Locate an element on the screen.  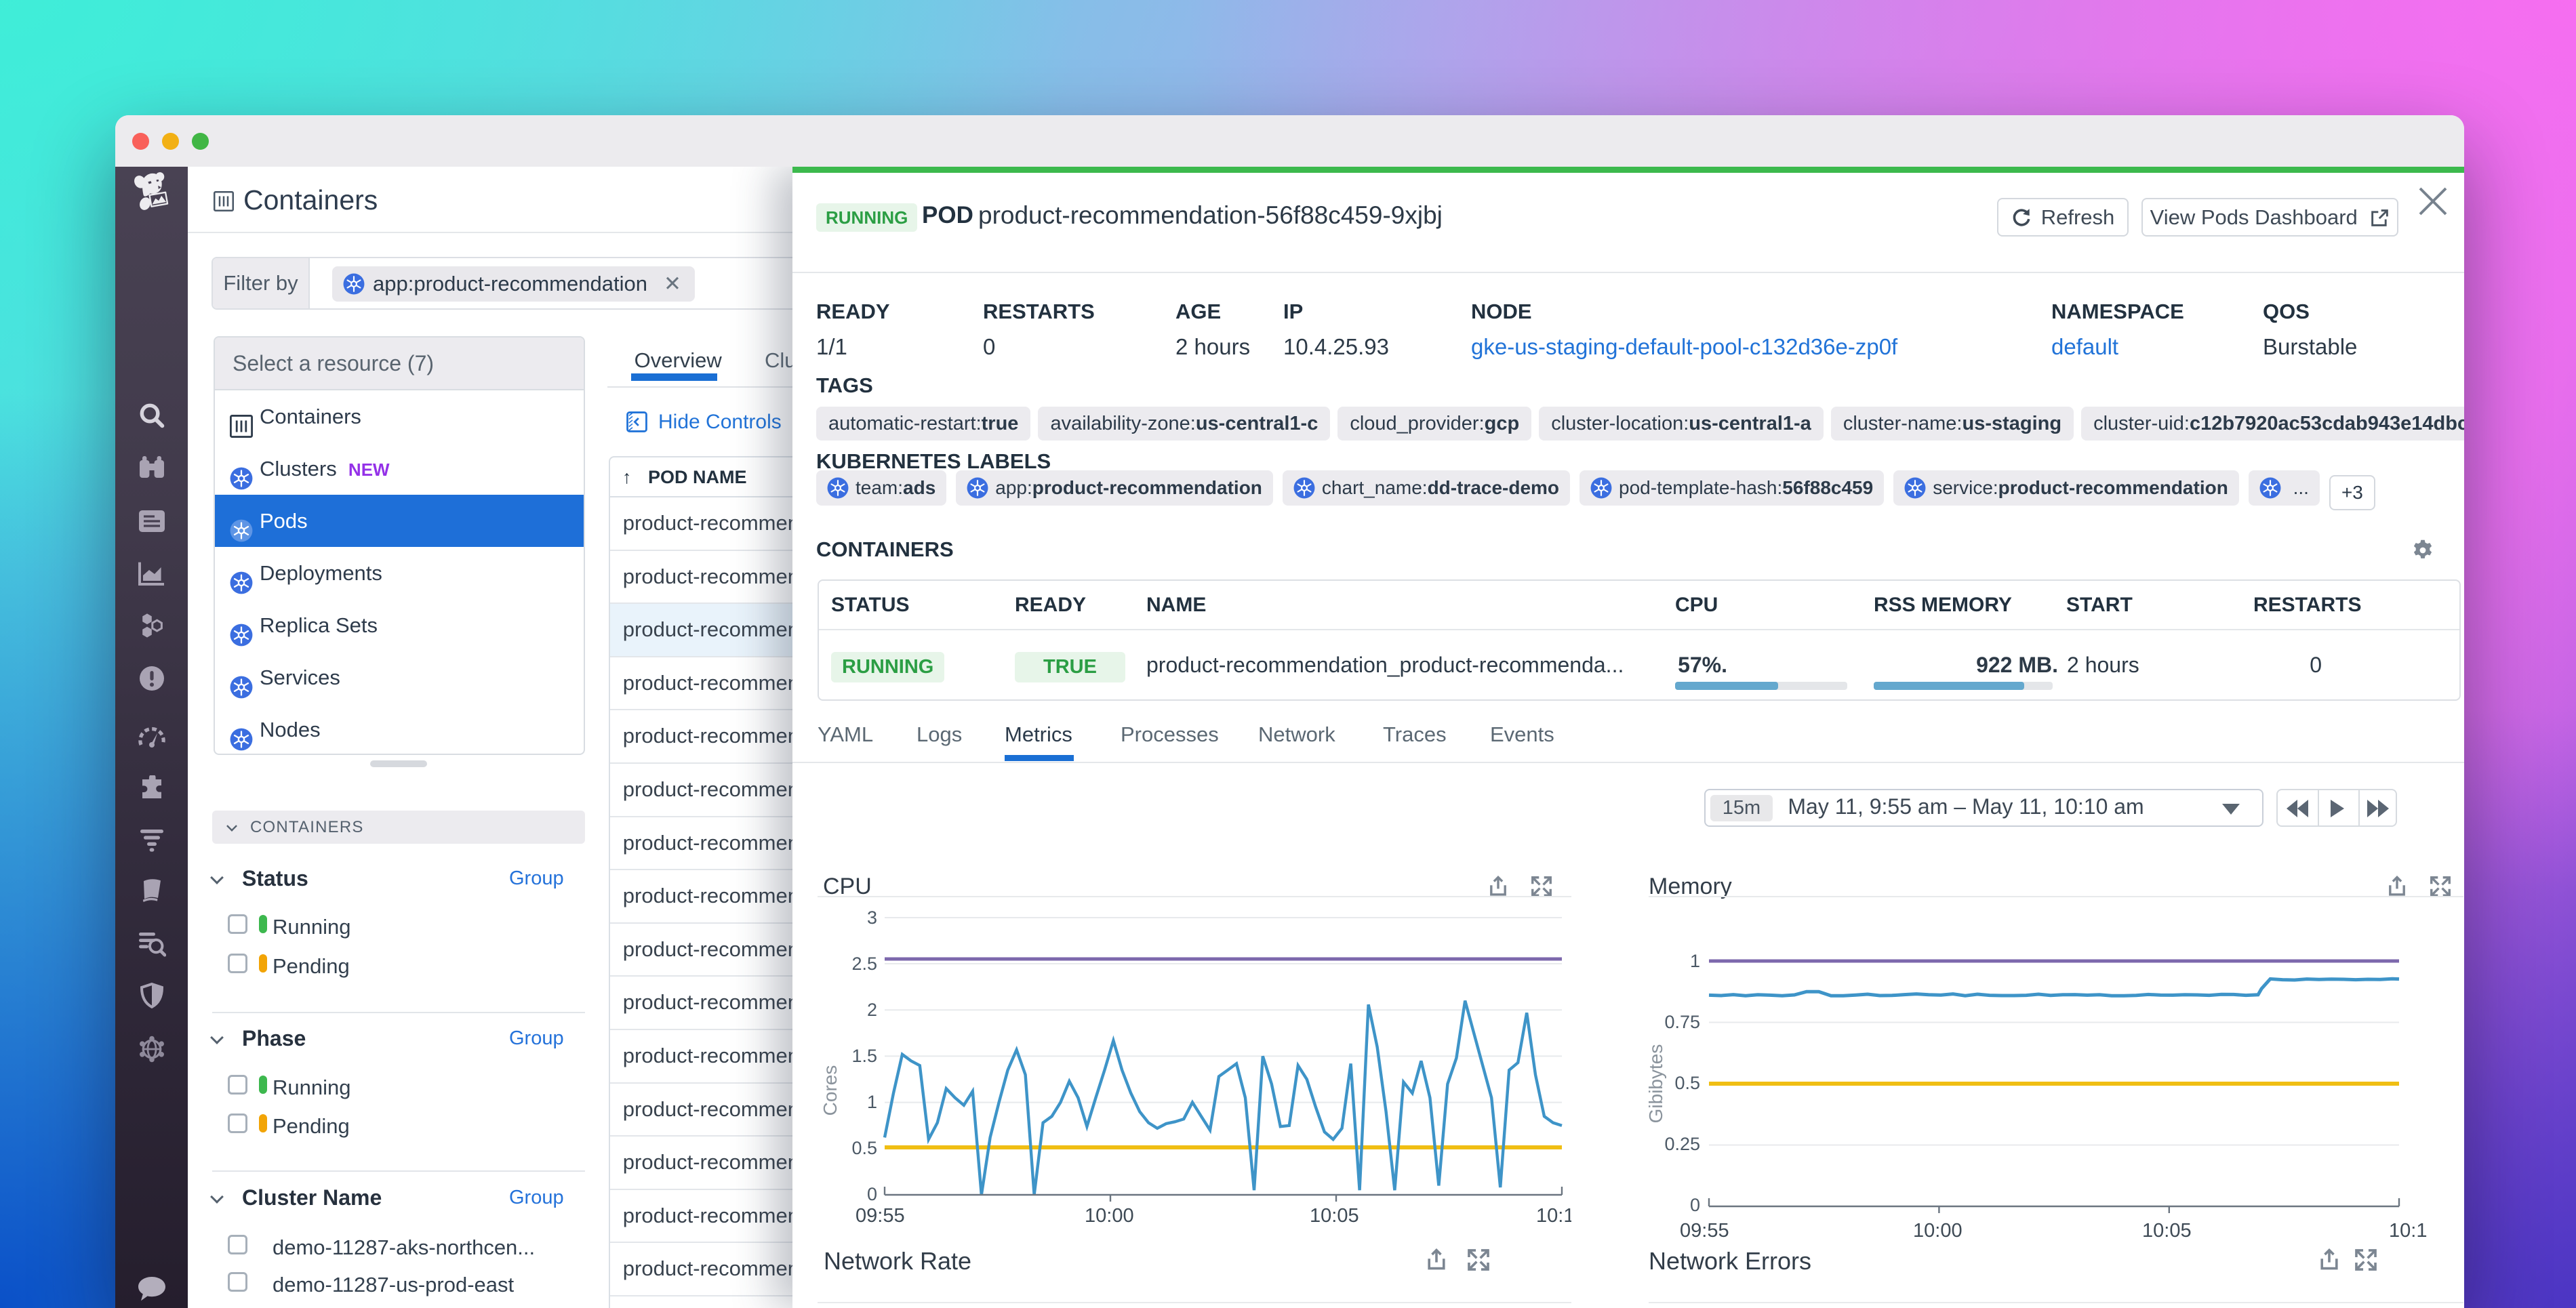
svg-text: 0.75 is located at coordinates (1682, 1022).